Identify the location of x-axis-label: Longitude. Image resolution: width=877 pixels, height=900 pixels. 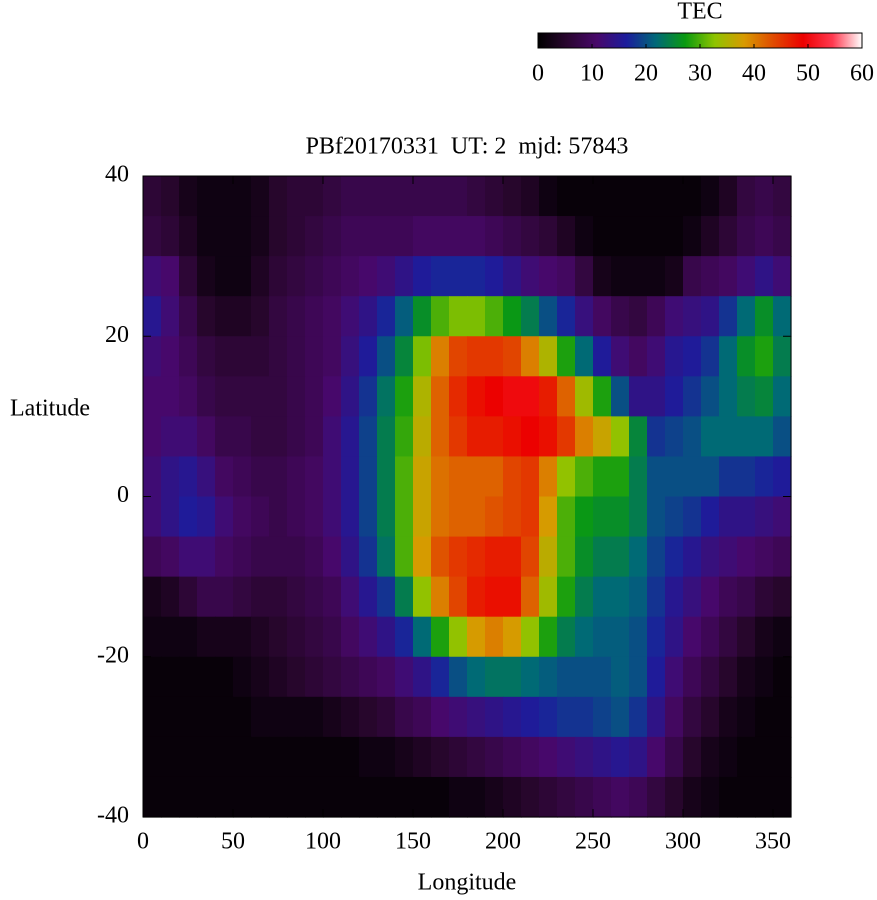
(467, 883).